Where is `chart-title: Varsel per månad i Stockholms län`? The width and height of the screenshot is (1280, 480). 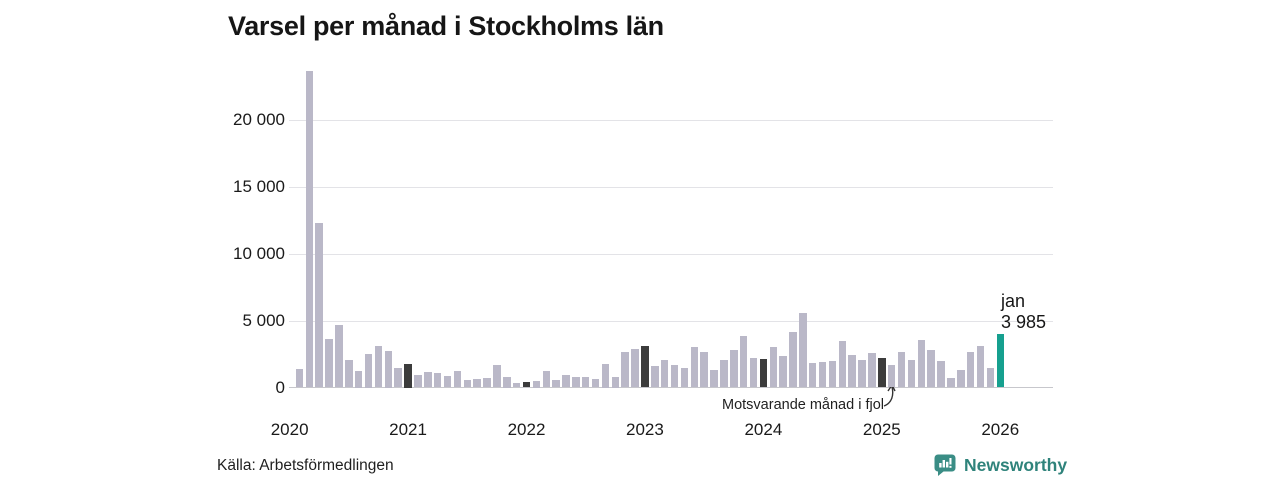 chart-title: Varsel per månad i Stockholms län is located at coordinates (446, 26).